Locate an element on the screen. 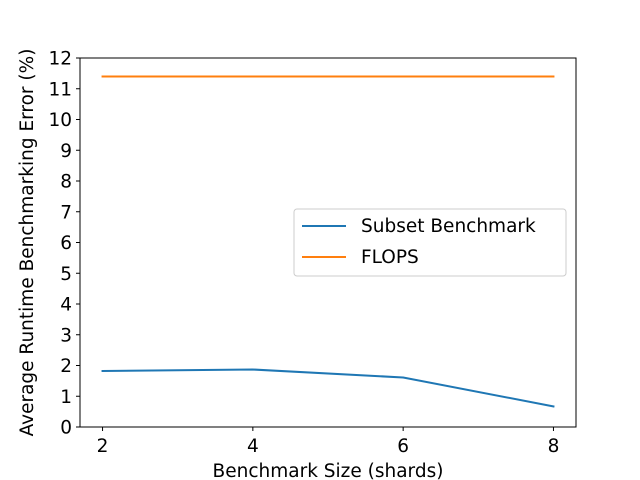 This screenshot has height=480, width=640. legend-label-subset-benchmark: Subset Benchmark is located at coordinates (448, 226).